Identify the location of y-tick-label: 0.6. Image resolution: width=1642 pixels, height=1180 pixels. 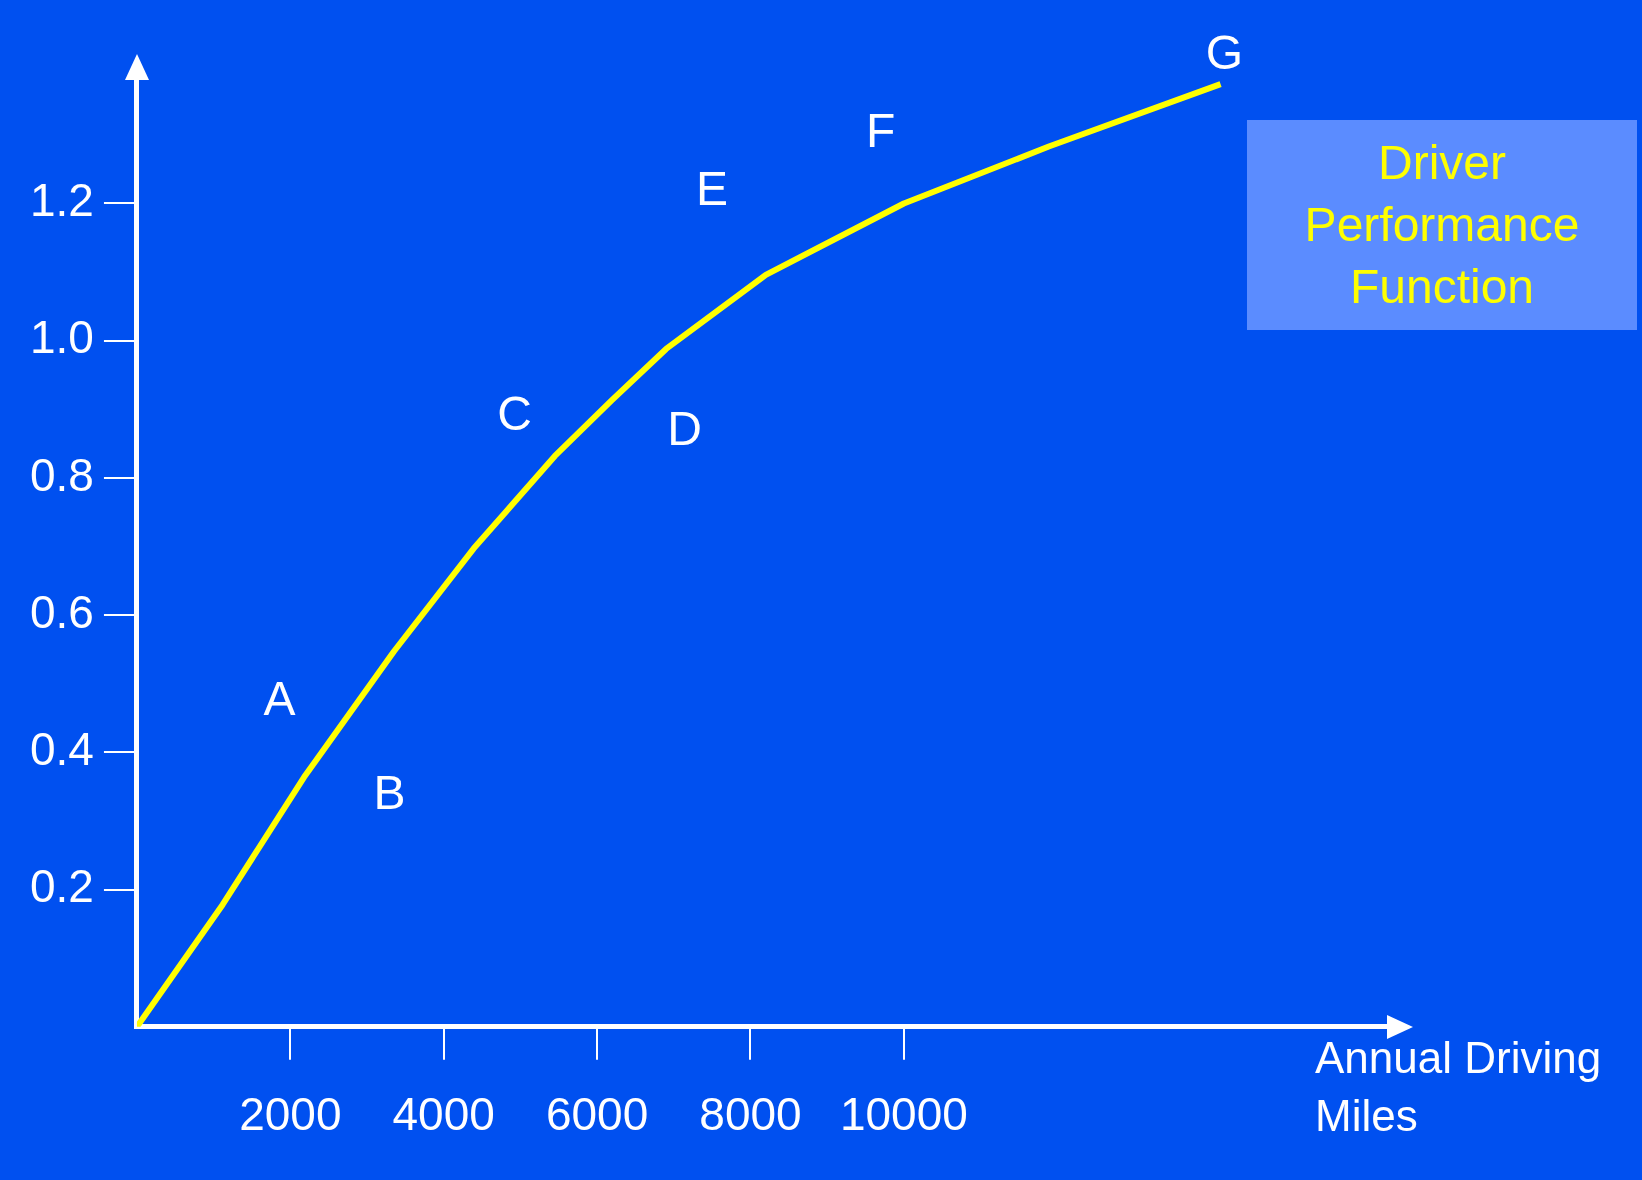
(61, 611).